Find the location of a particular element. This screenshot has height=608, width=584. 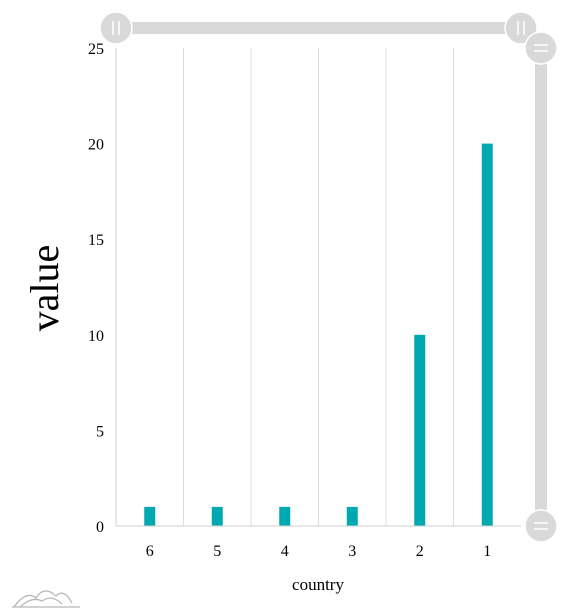

horizontal-scrollbar-end-grip is located at coordinates (521, 28).